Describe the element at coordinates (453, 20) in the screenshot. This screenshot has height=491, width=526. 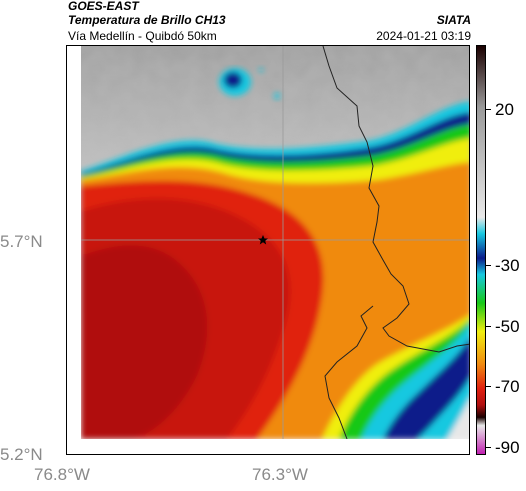
I see `organization-label: SIATA` at that location.